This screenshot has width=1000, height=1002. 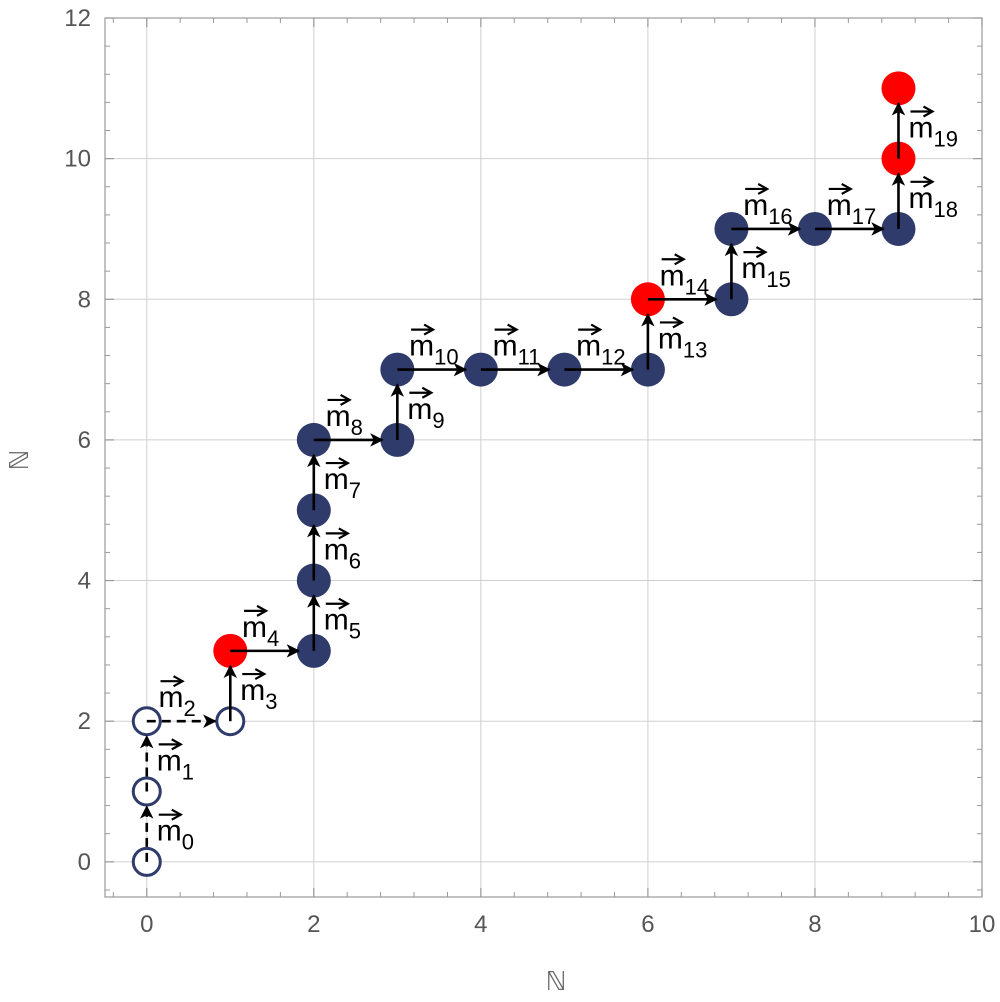 I want to click on vector-index: 14, so click(x=697, y=286).